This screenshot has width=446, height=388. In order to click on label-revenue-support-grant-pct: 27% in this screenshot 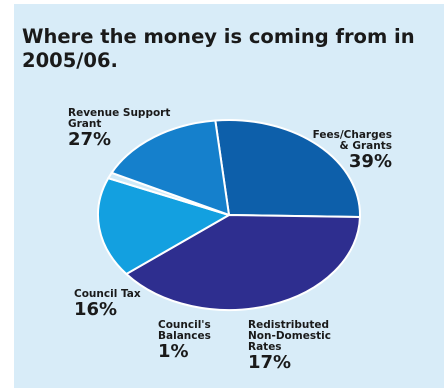, I will do `click(119, 140)`.